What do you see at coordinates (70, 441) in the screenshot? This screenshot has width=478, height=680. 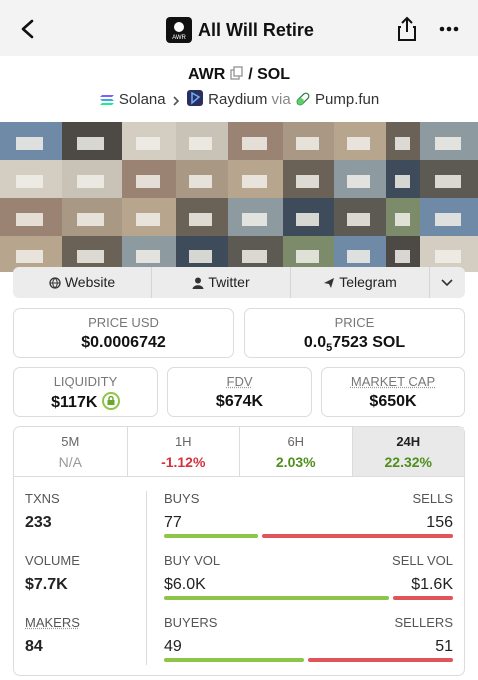 I see `timeframe-label: 5M` at bounding box center [70, 441].